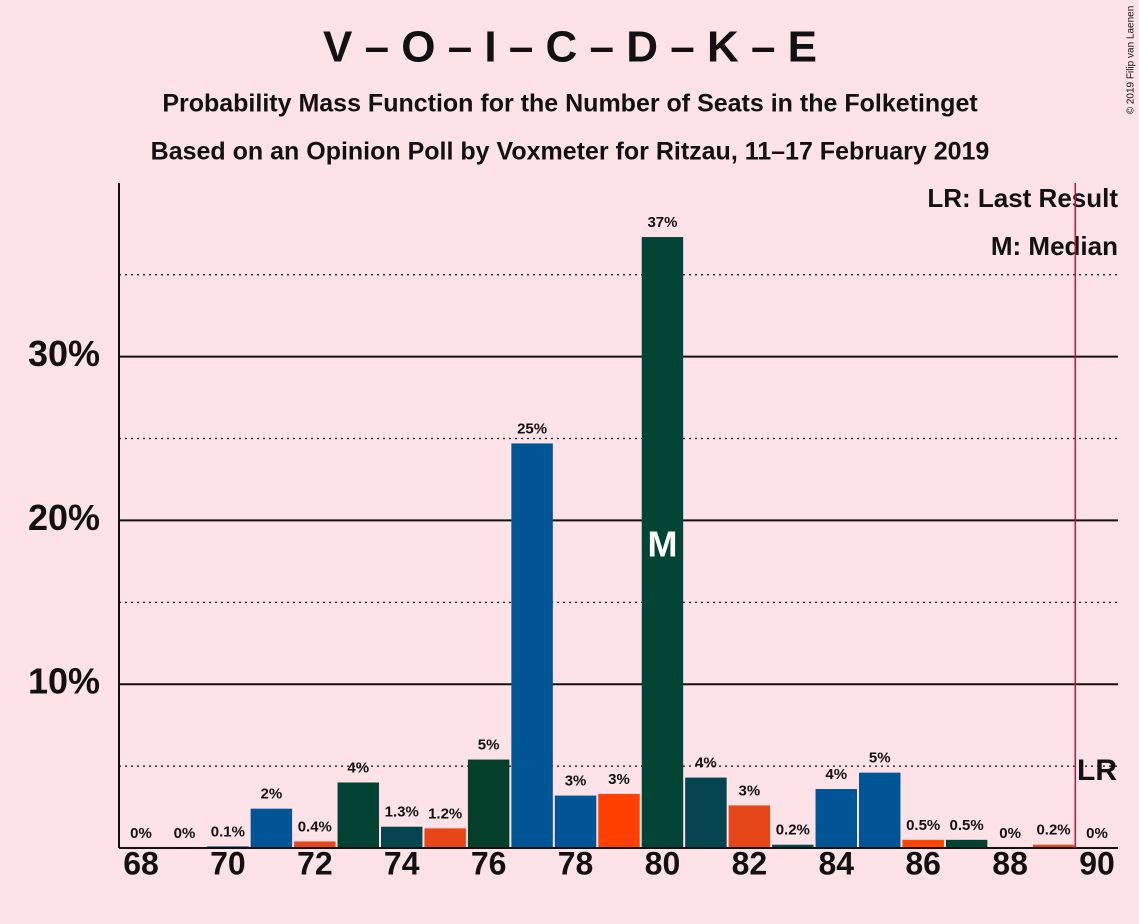 The image size is (1139, 924). What do you see at coordinates (836, 863) in the screenshot?
I see `x-tick-label: 84` at bounding box center [836, 863].